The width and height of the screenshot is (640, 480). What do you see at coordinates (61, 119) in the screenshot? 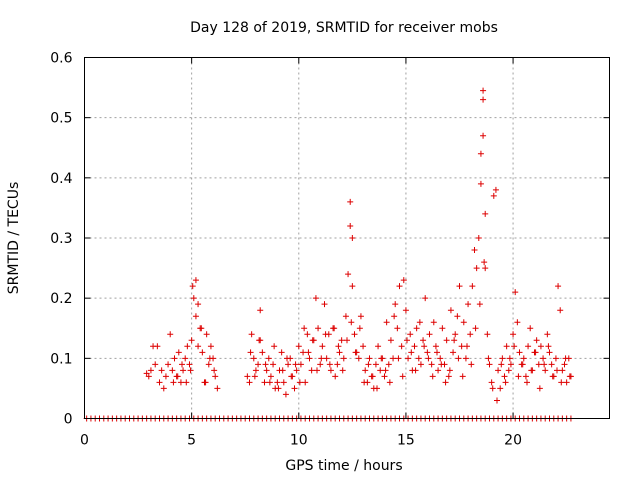
I see `y-tick-label: 0.5` at bounding box center [61, 119].